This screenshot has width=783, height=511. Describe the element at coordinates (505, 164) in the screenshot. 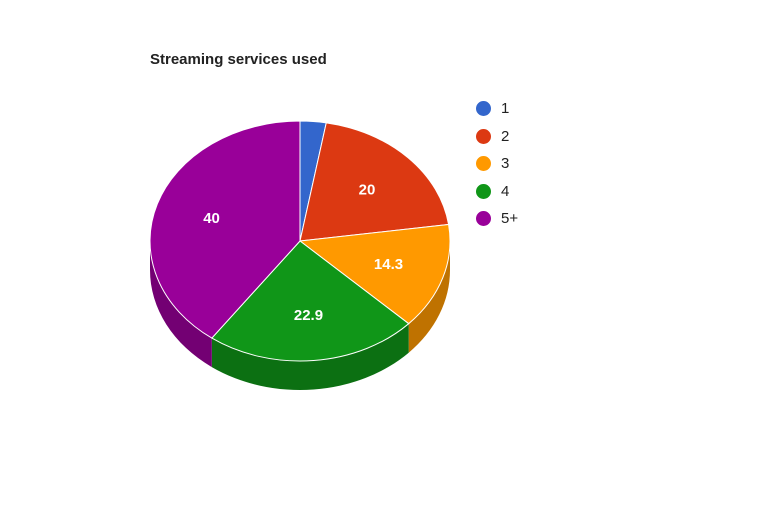

I see `legend-label-3: 3` at that location.